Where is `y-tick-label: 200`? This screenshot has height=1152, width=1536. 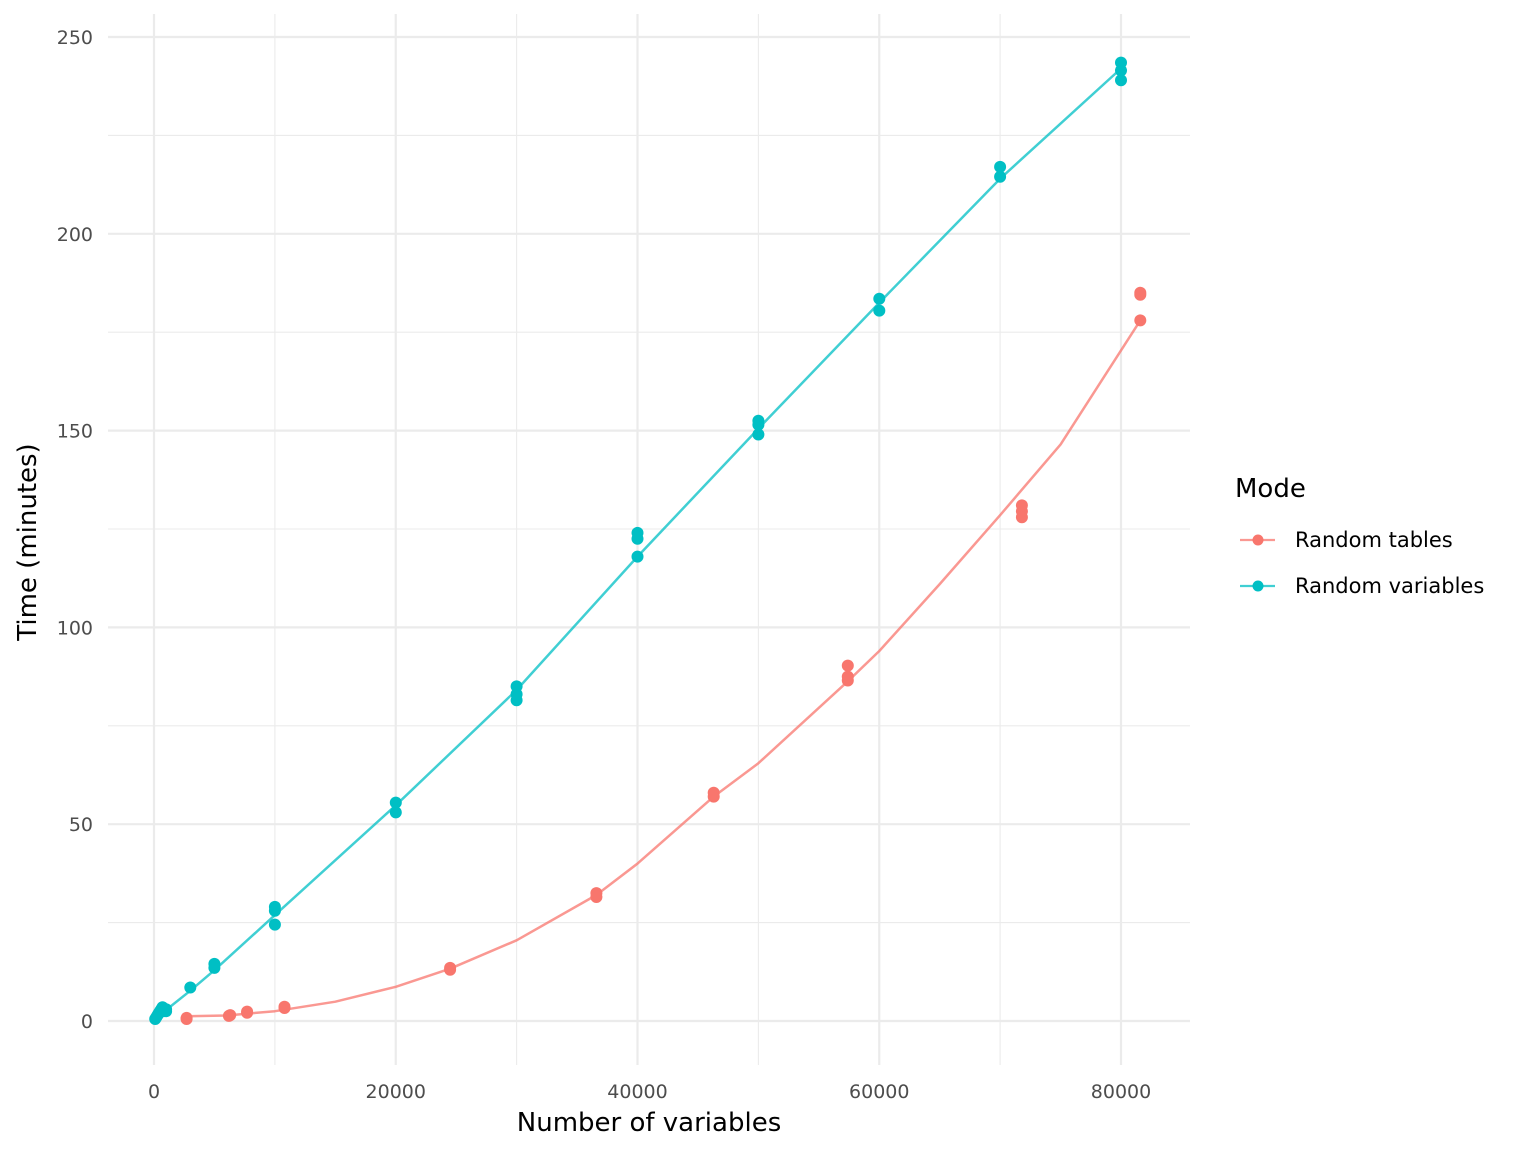
y-tick-label: 200 is located at coordinates (75, 235).